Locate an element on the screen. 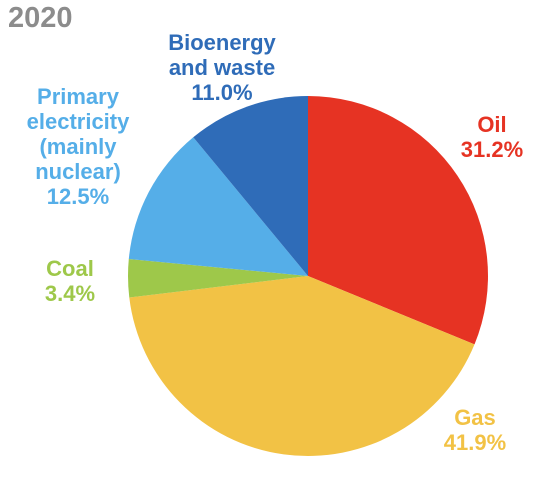 This screenshot has width=550, height=490. slice-label-line: electricity is located at coordinates (78, 121).